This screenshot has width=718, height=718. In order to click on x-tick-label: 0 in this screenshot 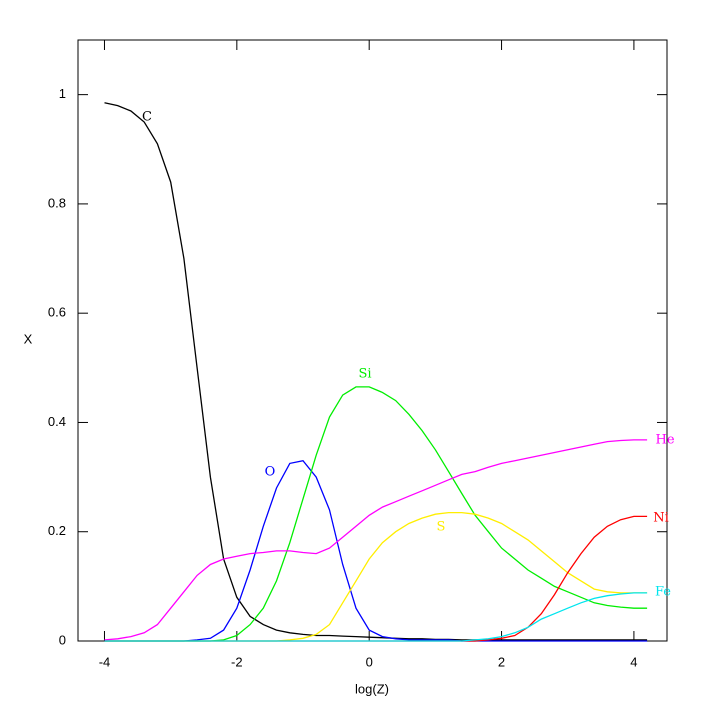, I will do `click(369, 661)`.